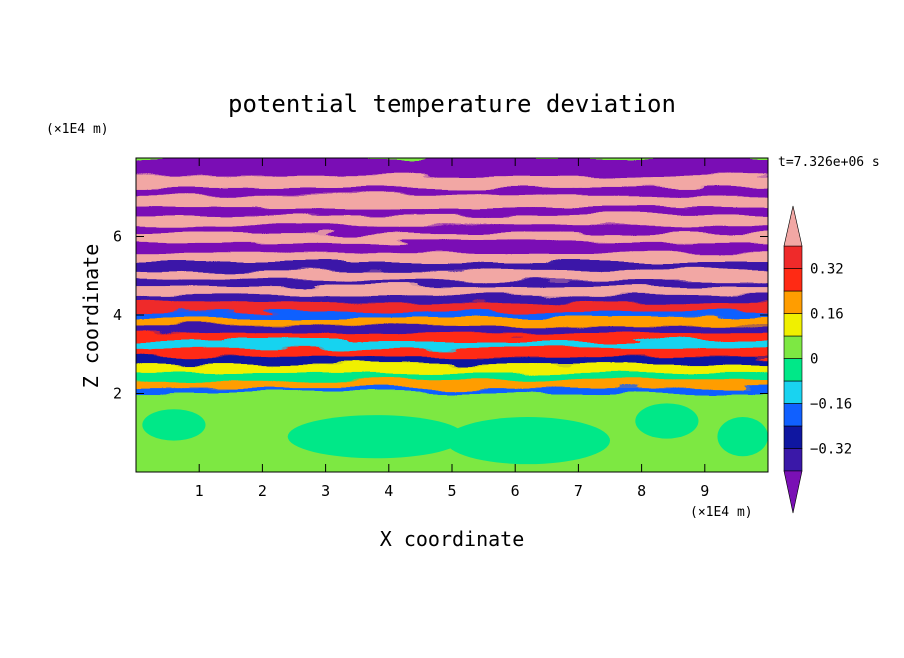 This screenshot has width=904, height=658. Describe the element at coordinates (117, 237) in the screenshot. I see `y-tick-label-6: 6` at that location.